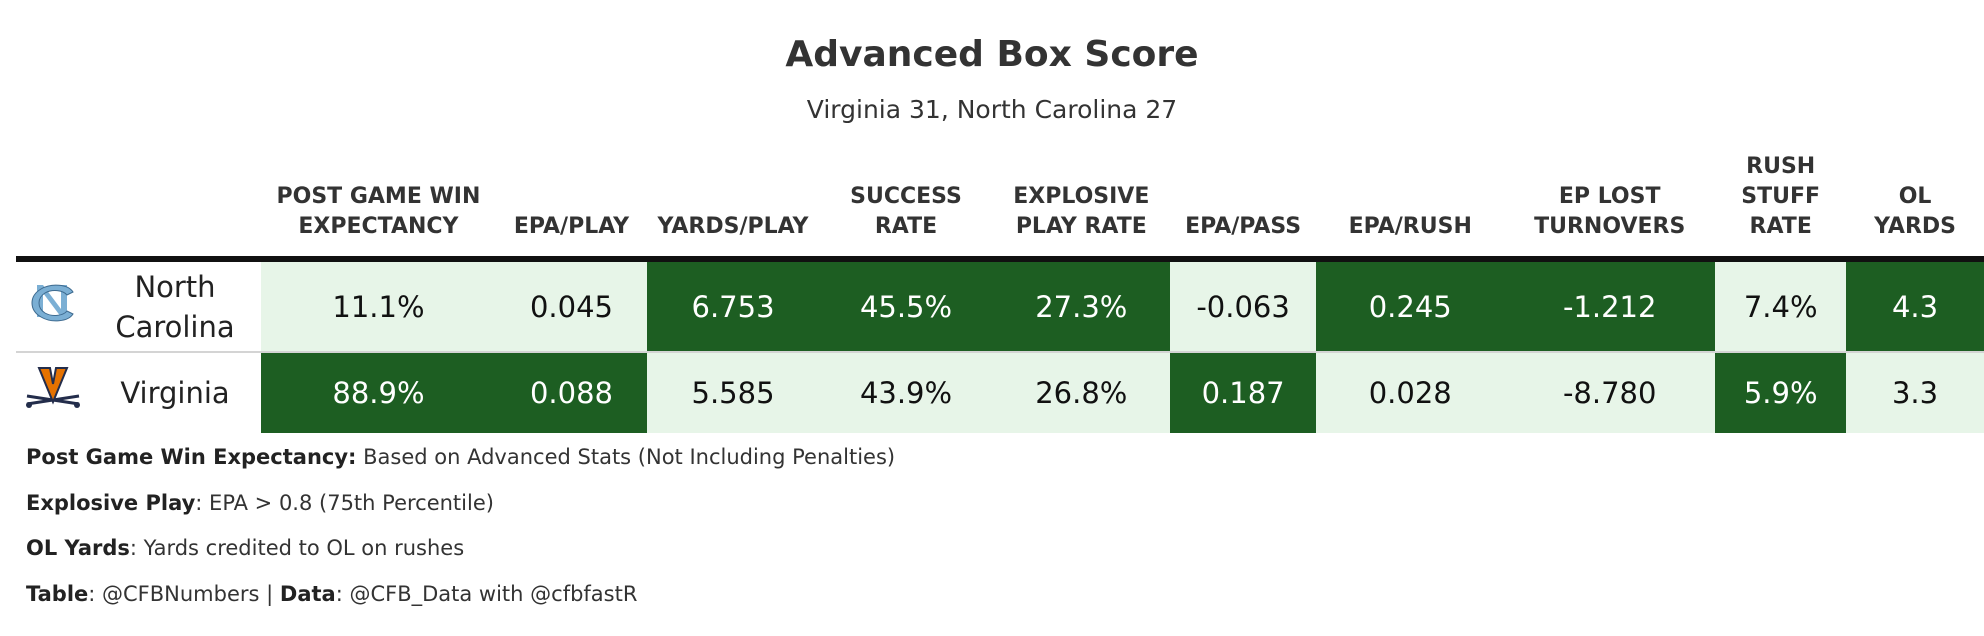 This screenshot has height=636, width=1984. What do you see at coordinates (733, 392) in the screenshot?
I see `stat-cell: 5.585` at bounding box center [733, 392].